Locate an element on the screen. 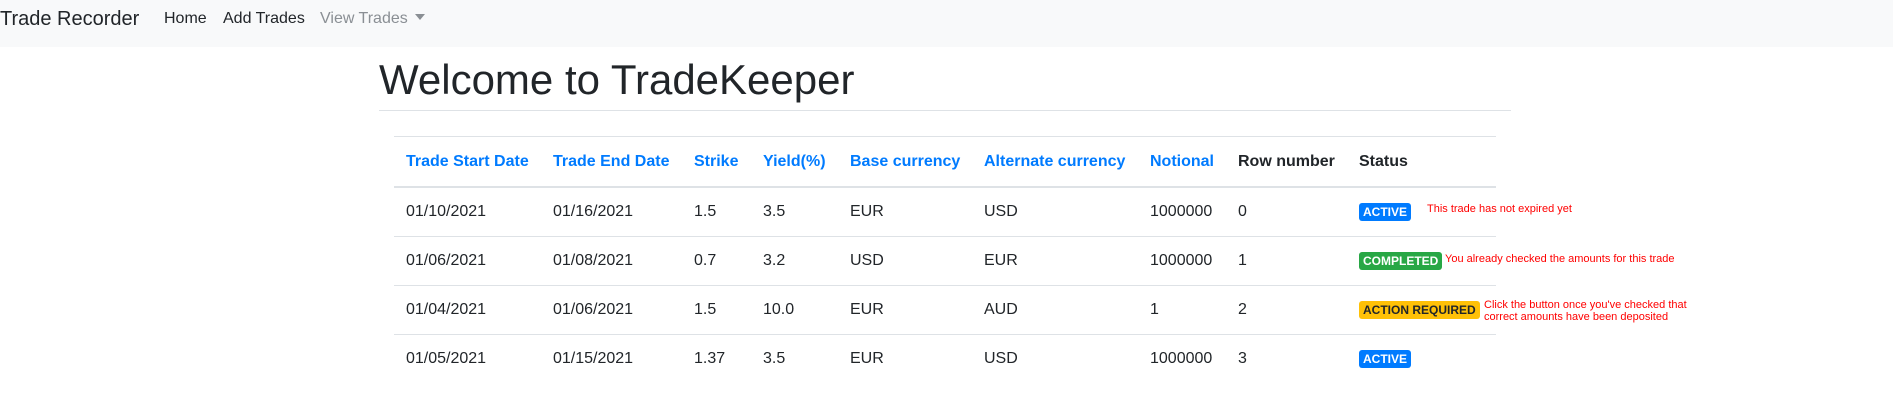 The image size is (1893, 402). nav-view-trades-dropdown: View Trades is located at coordinates (372, 19).